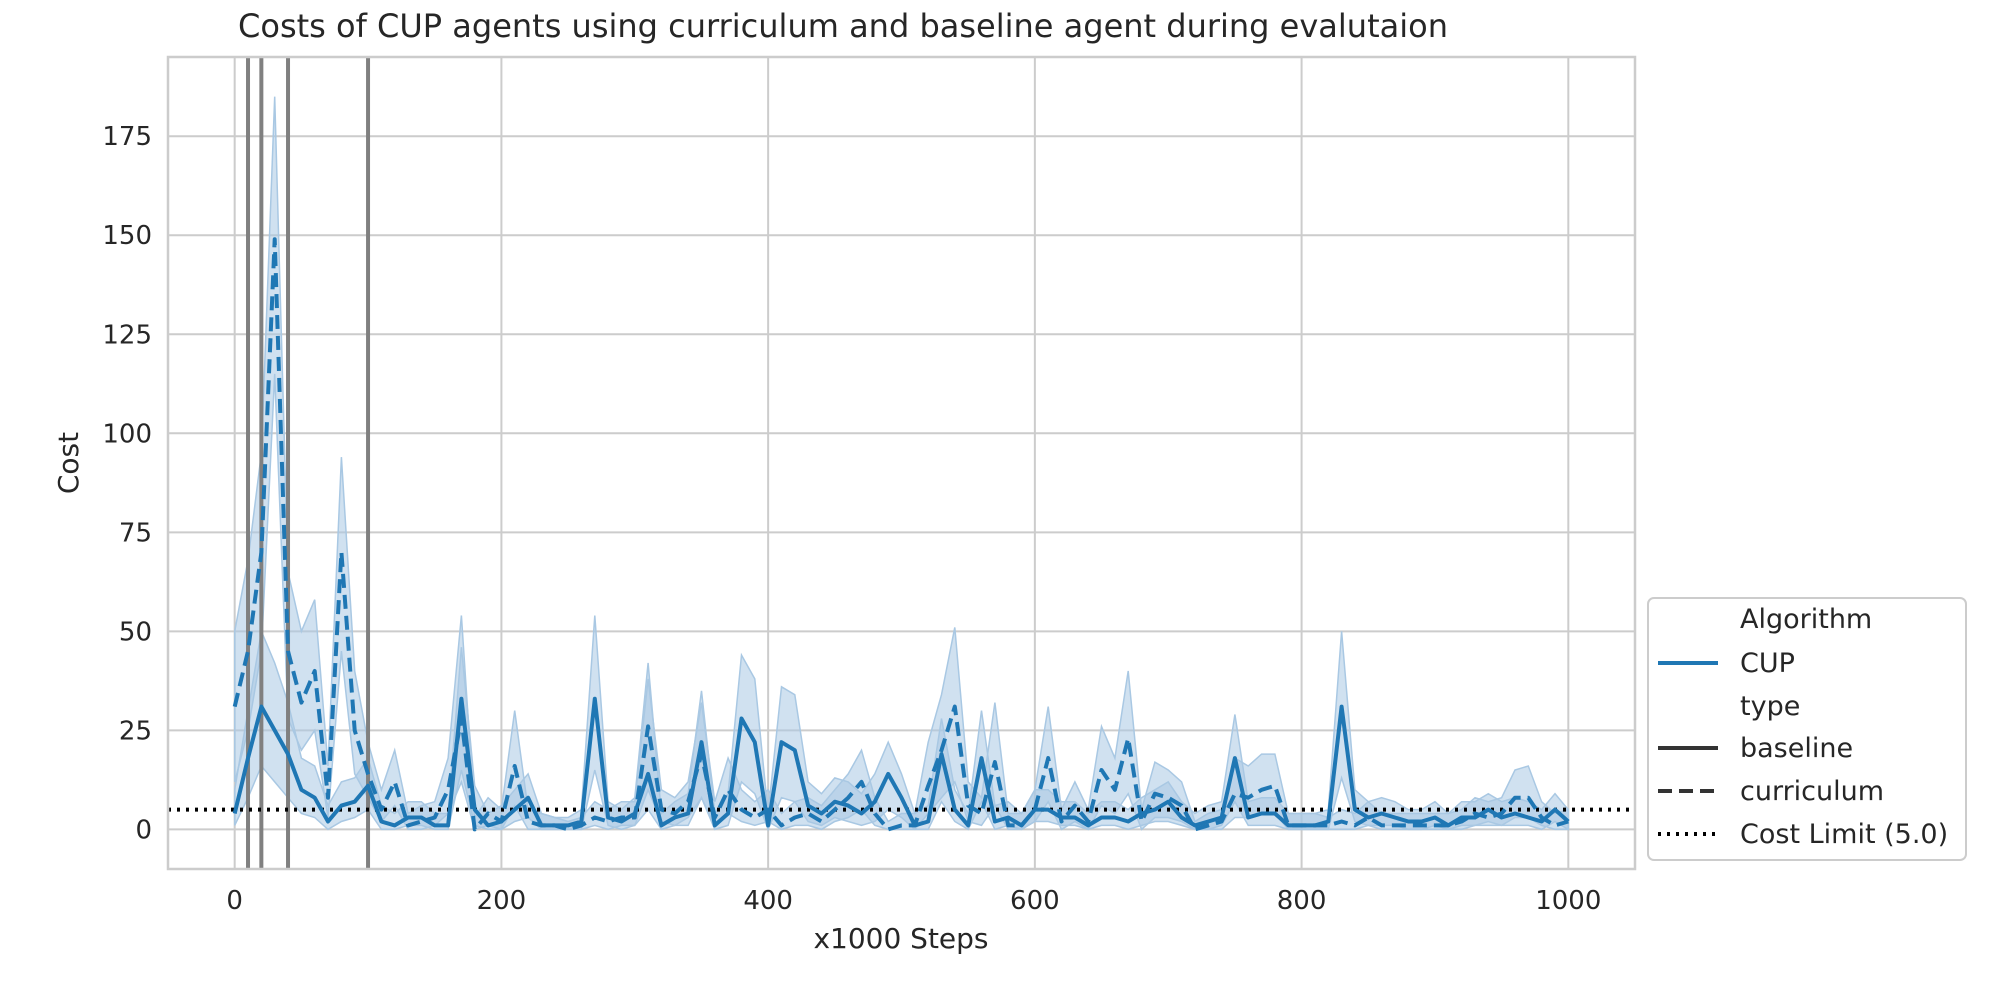  What do you see at coordinates (502, 901) in the screenshot?
I see `x-tick-label: 200` at bounding box center [502, 901].